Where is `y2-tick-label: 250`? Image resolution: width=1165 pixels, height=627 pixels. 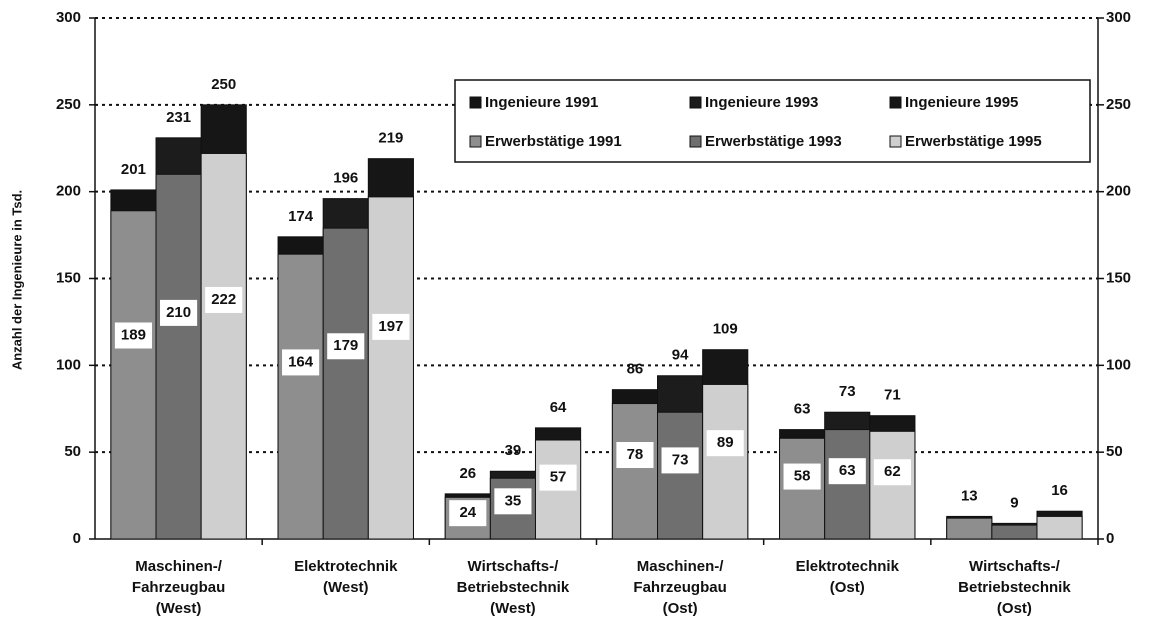
y2-tick-label: 250 is located at coordinates (1118, 104).